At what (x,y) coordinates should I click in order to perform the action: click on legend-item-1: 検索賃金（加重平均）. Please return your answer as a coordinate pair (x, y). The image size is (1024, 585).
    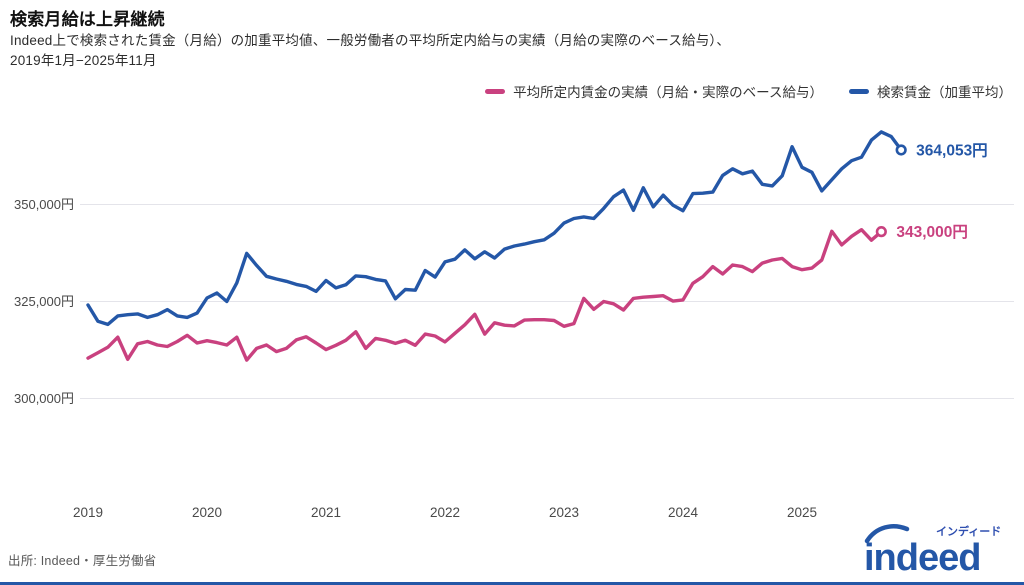
    Looking at the image, I should click on (930, 91).